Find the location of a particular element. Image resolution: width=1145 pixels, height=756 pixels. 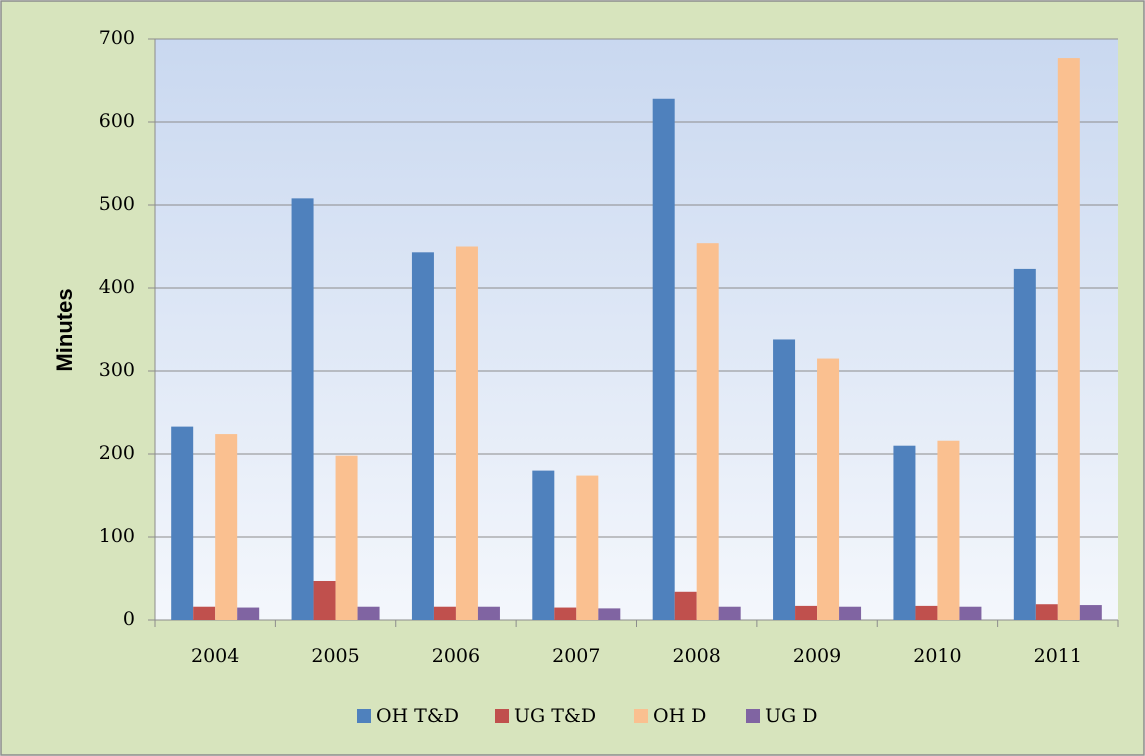

x-tick-label: 2004 is located at coordinates (215, 656).